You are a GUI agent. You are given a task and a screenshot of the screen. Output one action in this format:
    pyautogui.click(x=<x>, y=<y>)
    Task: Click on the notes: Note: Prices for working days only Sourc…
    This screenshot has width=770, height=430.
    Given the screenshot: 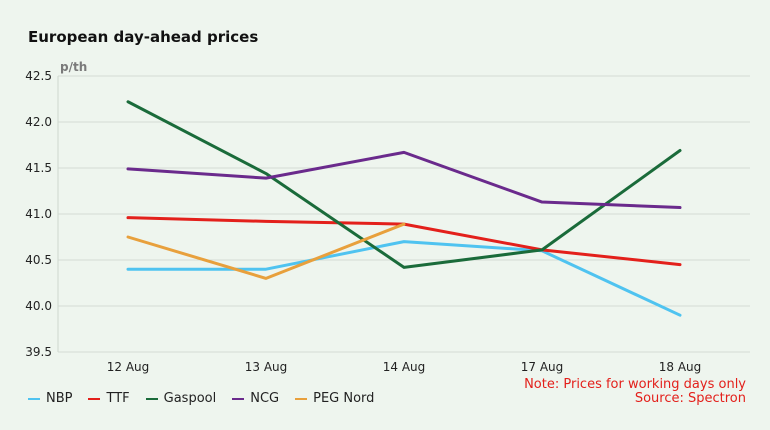 What is the action you would take?
    pyautogui.click(x=635, y=392)
    